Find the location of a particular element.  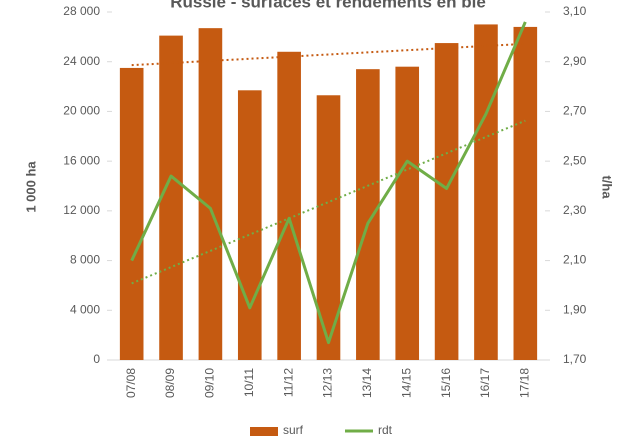

x-tick-label: 07/08 is located at coordinates (131, 383).